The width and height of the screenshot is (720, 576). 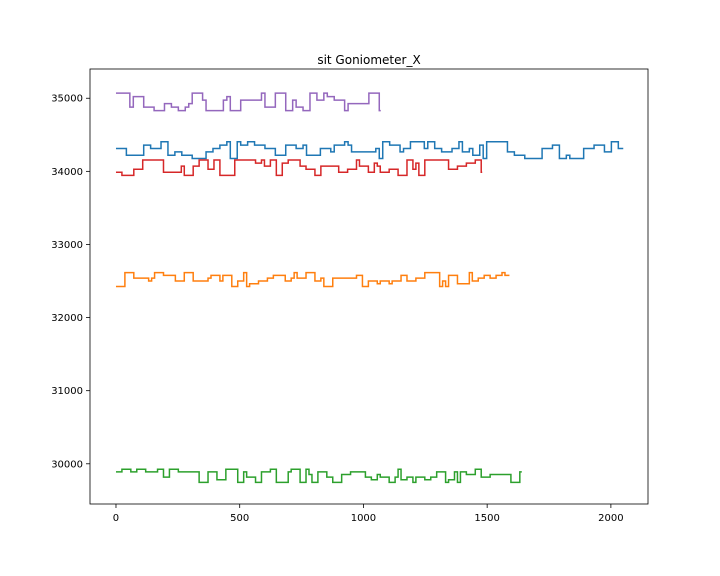 What do you see at coordinates (67, 245) in the screenshot?
I see `y-tick-label: 33000` at bounding box center [67, 245].